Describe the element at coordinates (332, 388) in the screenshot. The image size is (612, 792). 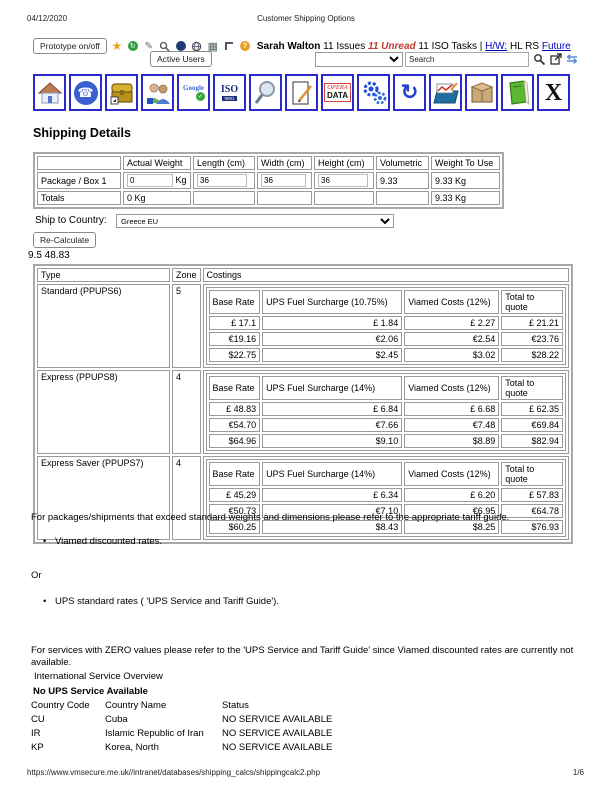
I see `col-fuel-surcharge: UPS Fuel Surcharge (14%)` at that location.